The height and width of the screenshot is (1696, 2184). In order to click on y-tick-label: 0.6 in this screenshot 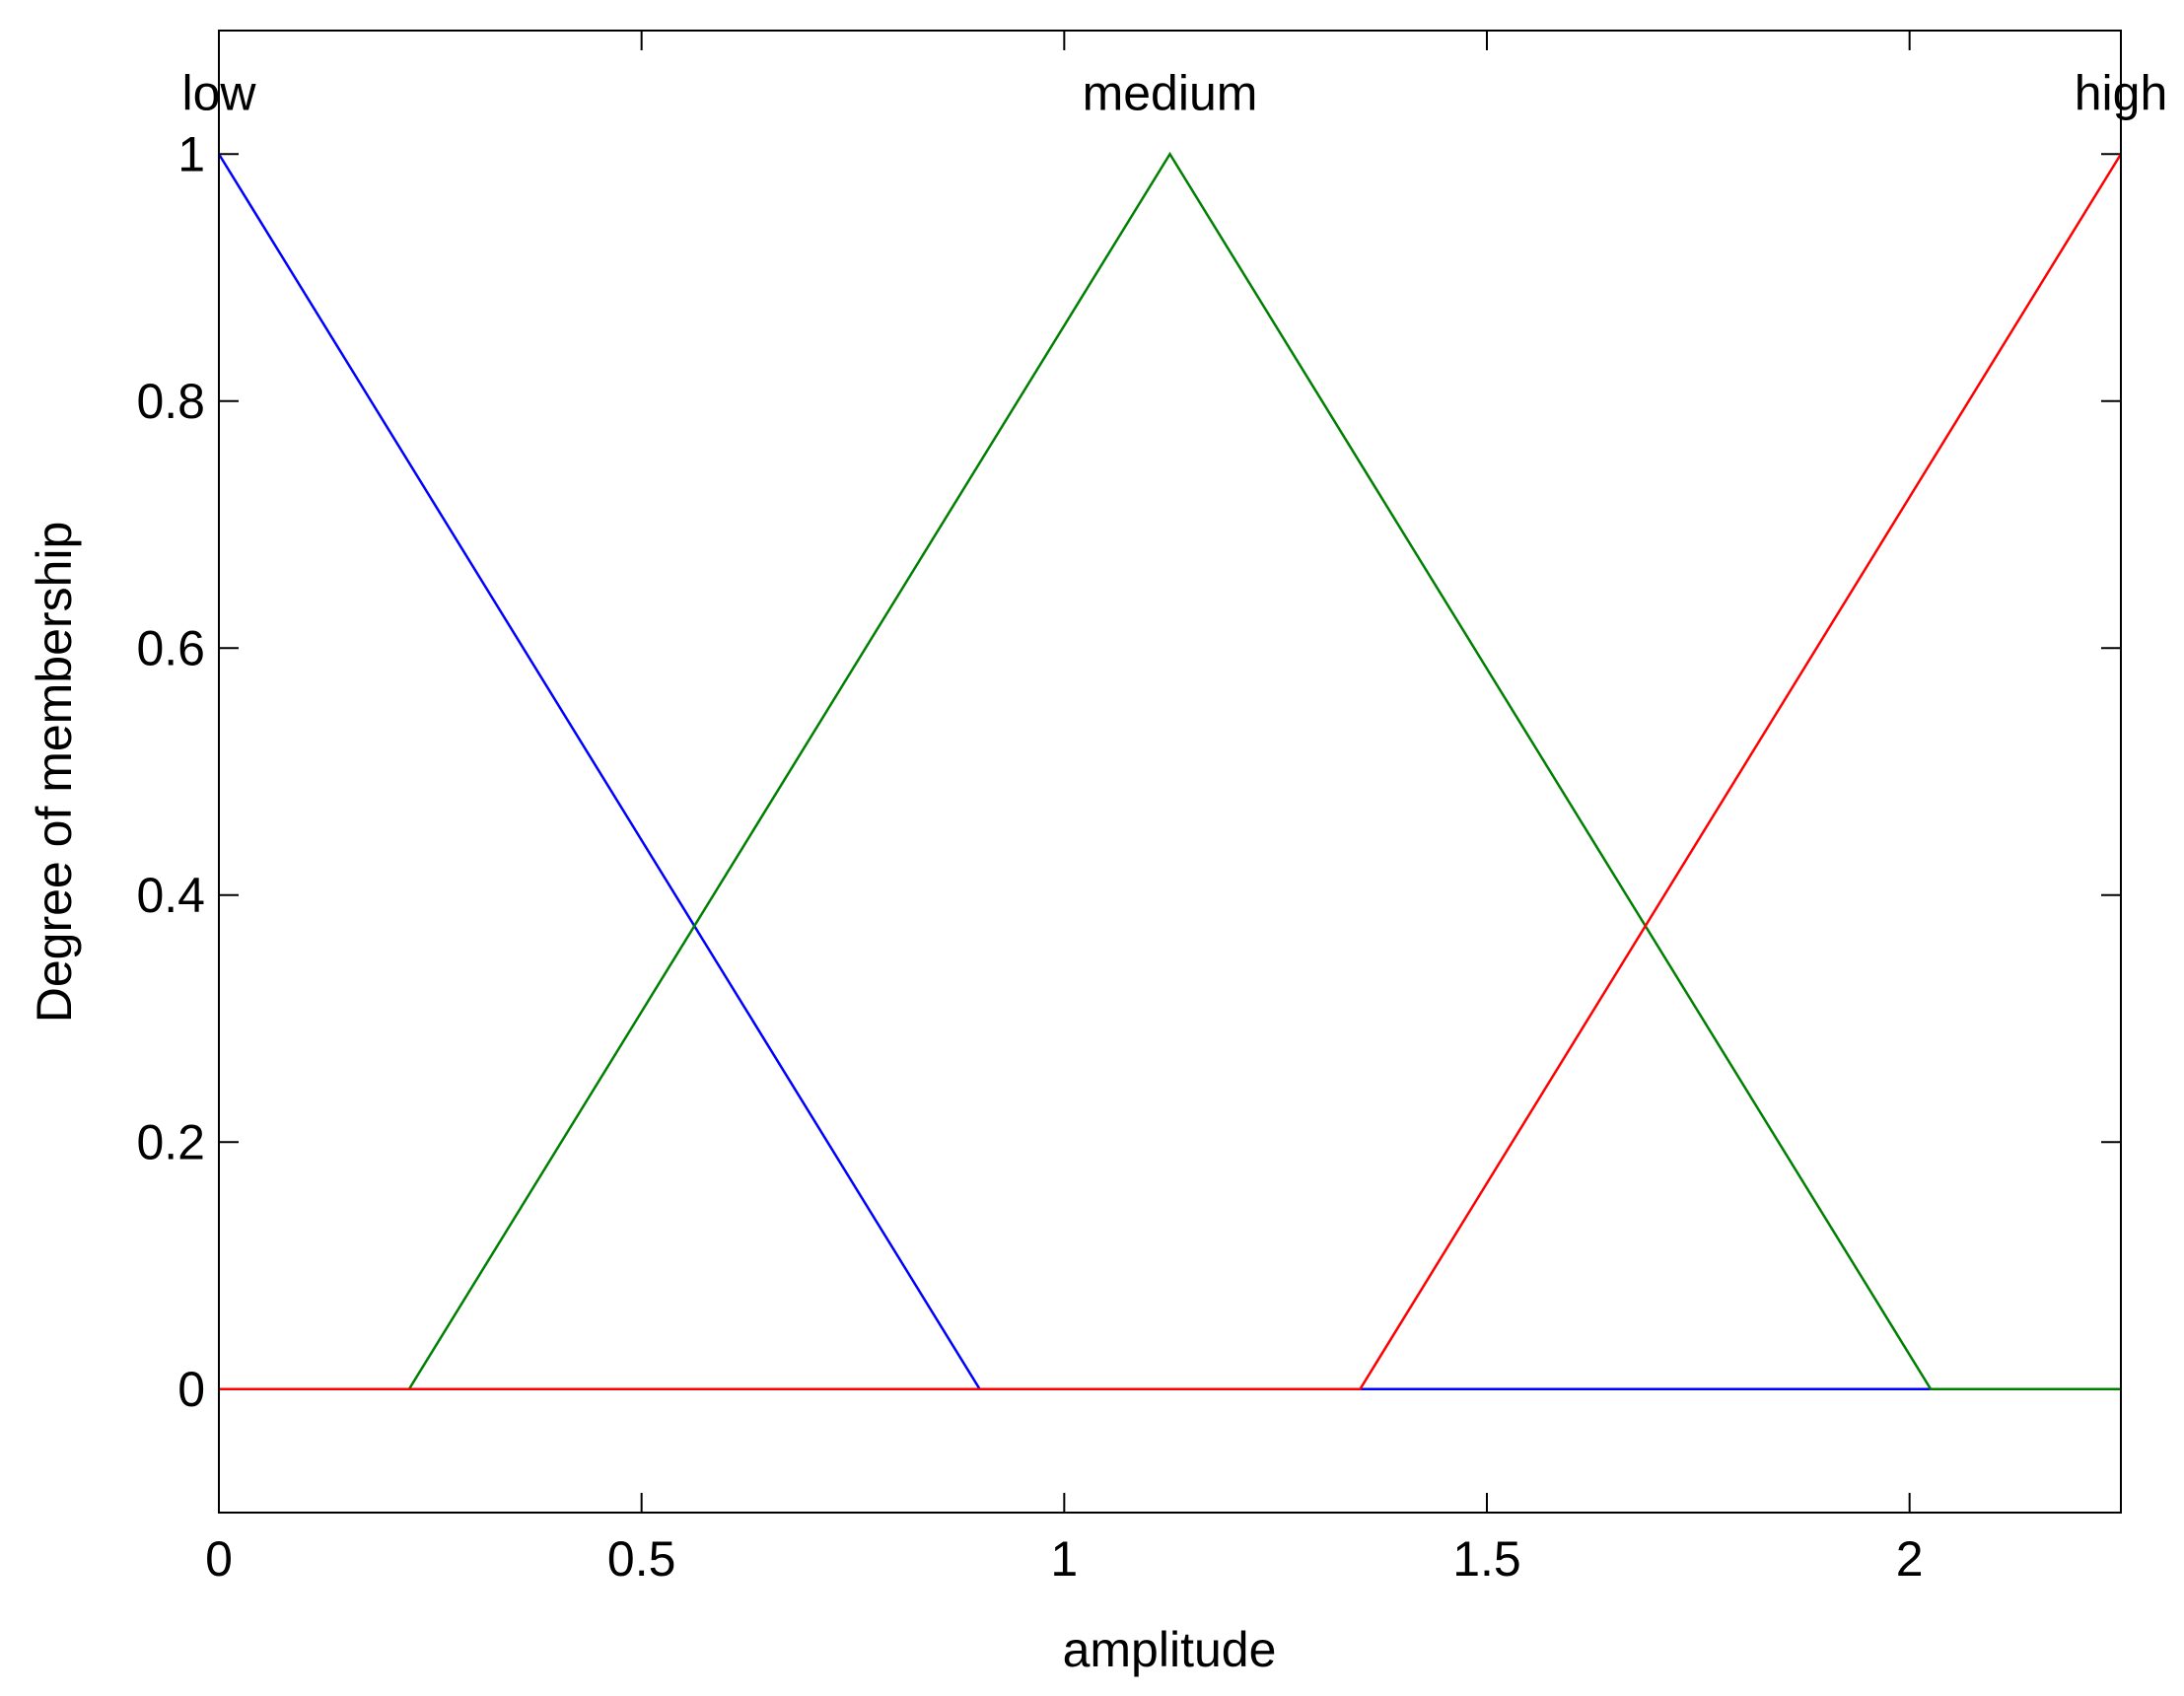, I will do `click(170, 647)`.